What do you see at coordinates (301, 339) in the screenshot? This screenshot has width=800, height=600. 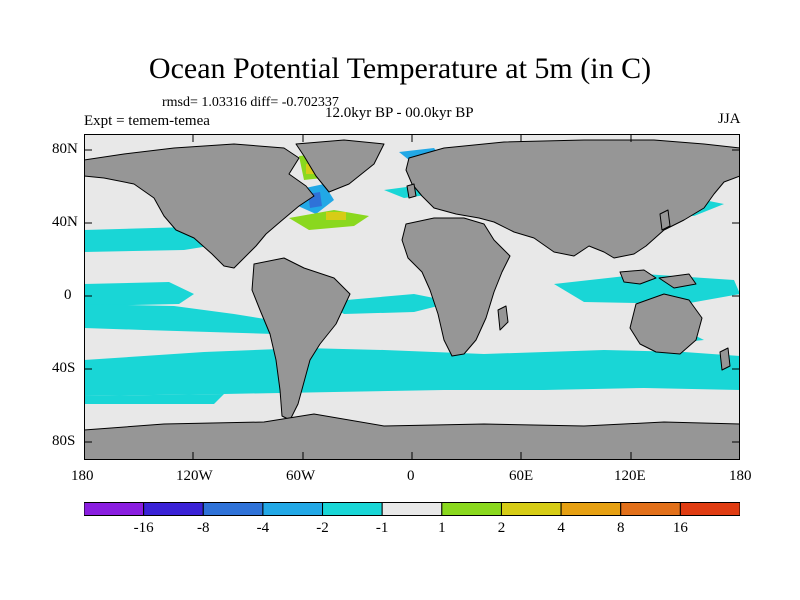 I see `south-america` at bounding box center [301, 339].